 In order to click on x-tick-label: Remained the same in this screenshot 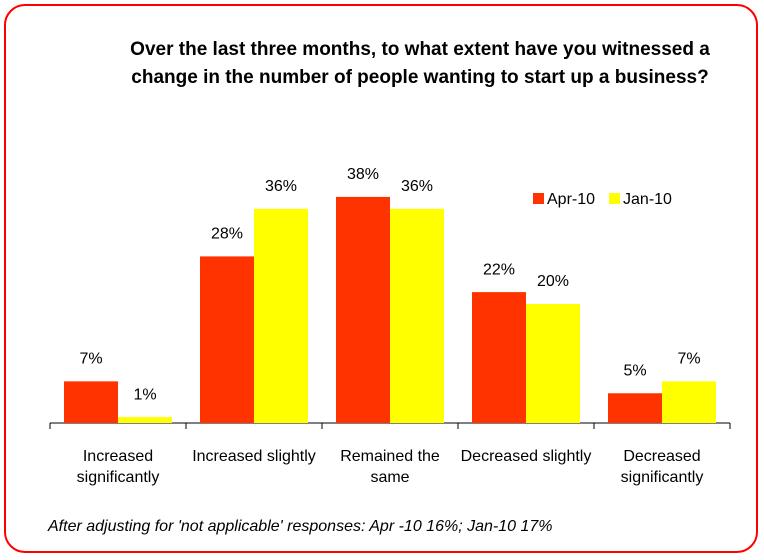, I will do `click(390, 467)`.